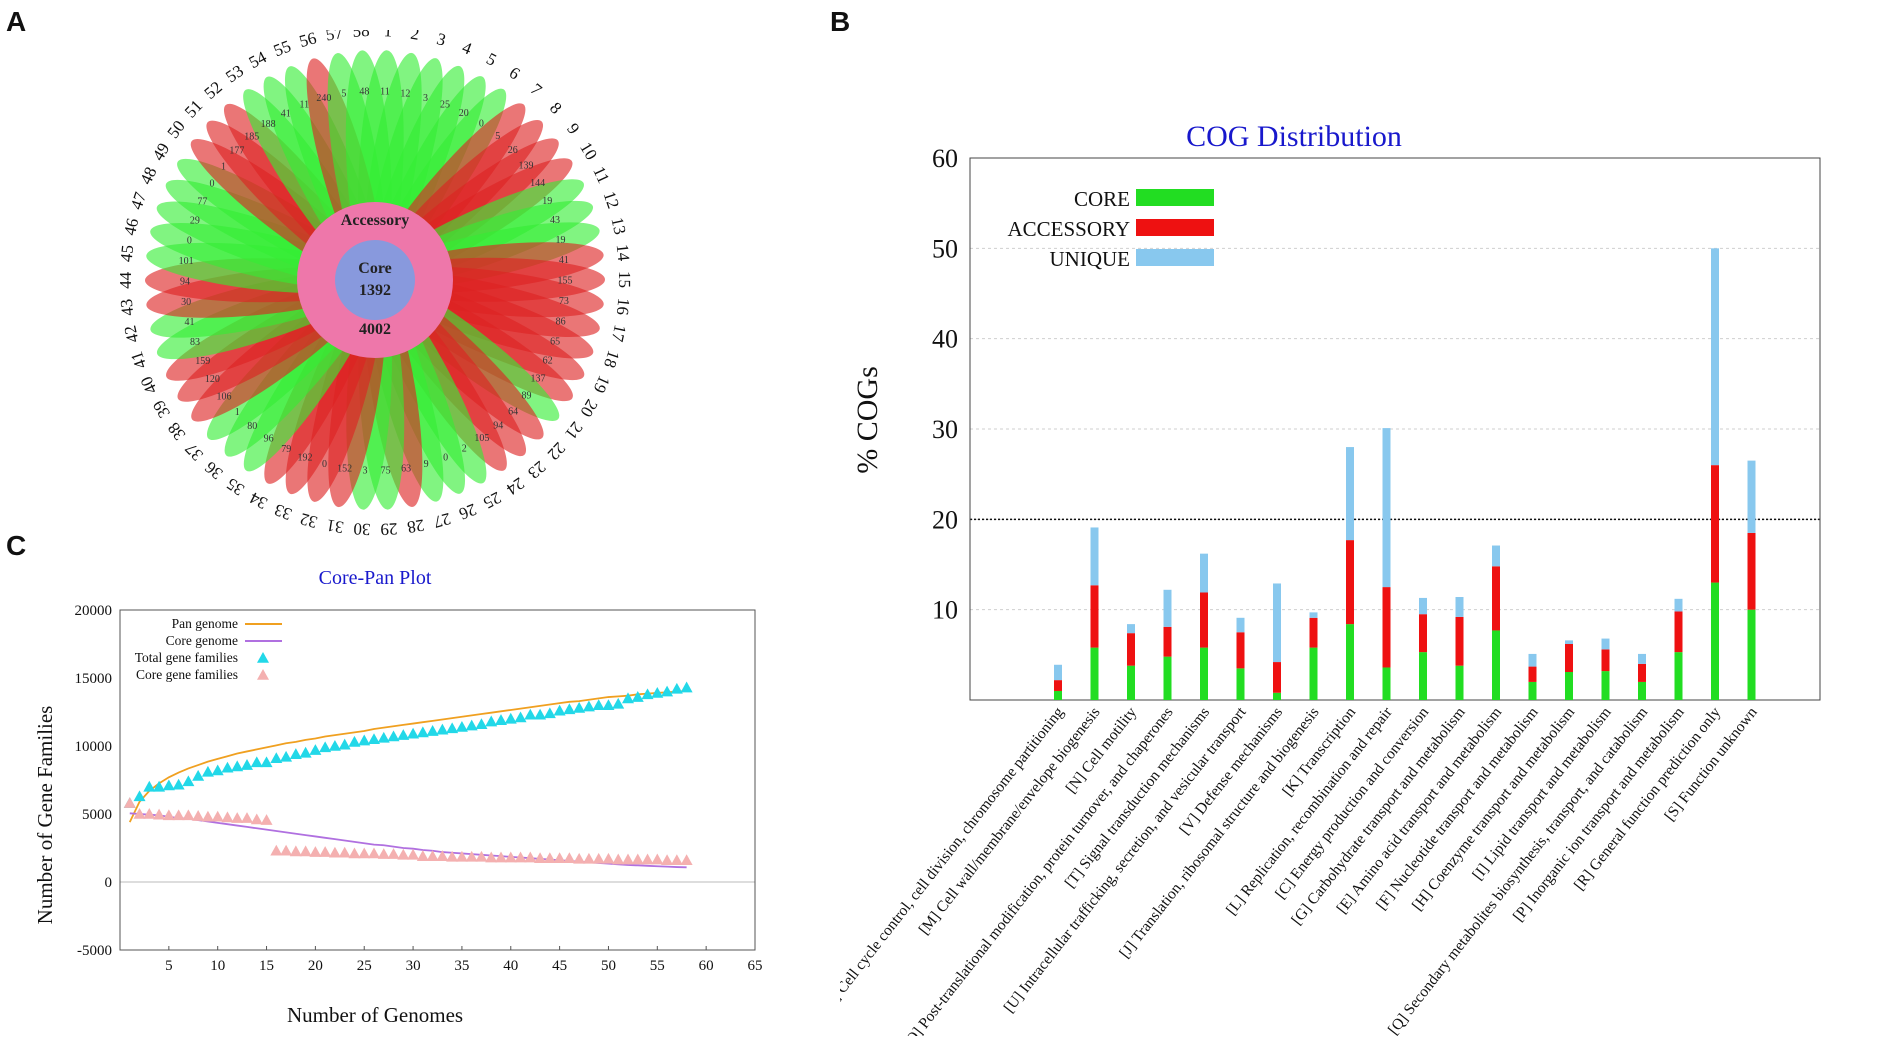  Describe the element at coordinates (536, 90) in the screenshot. I see `genome-label: 7` at that location.